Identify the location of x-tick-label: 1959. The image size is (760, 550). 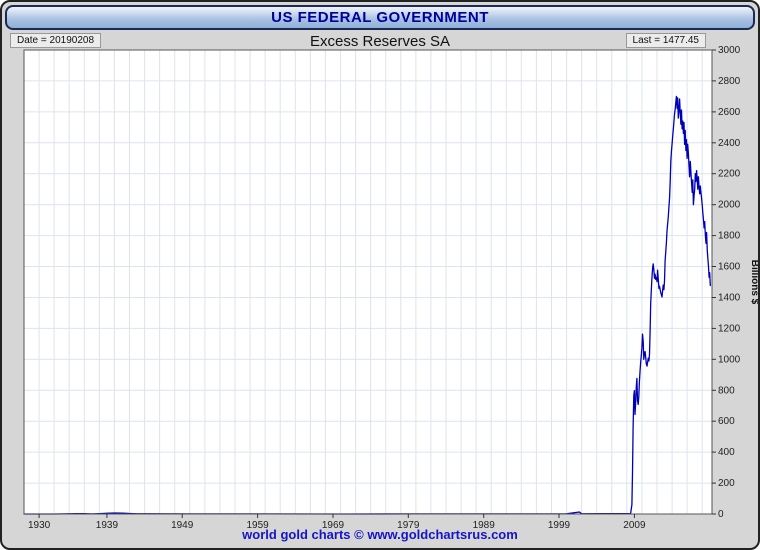
(257, 525).